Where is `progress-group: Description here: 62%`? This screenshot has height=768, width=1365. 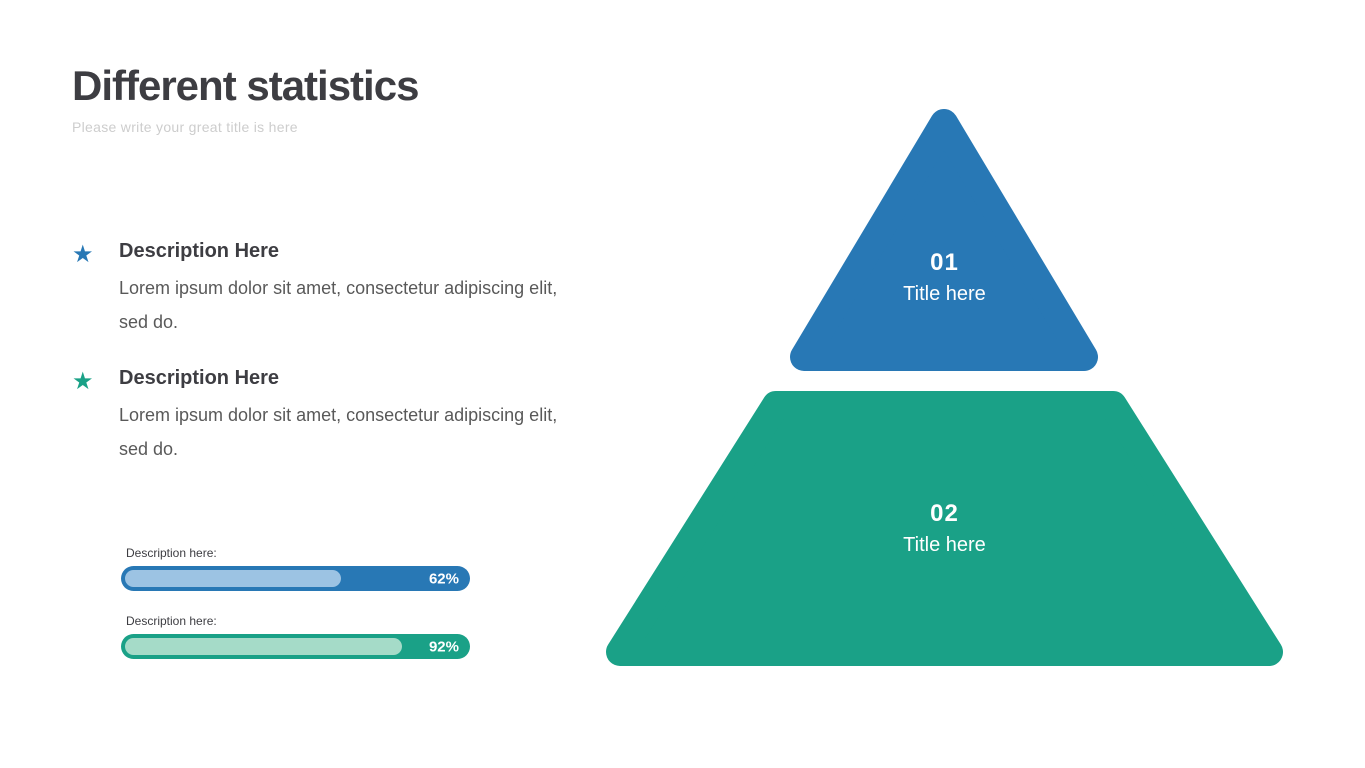 progress-group: Description here: 62% is located at coordinates (295, 568).